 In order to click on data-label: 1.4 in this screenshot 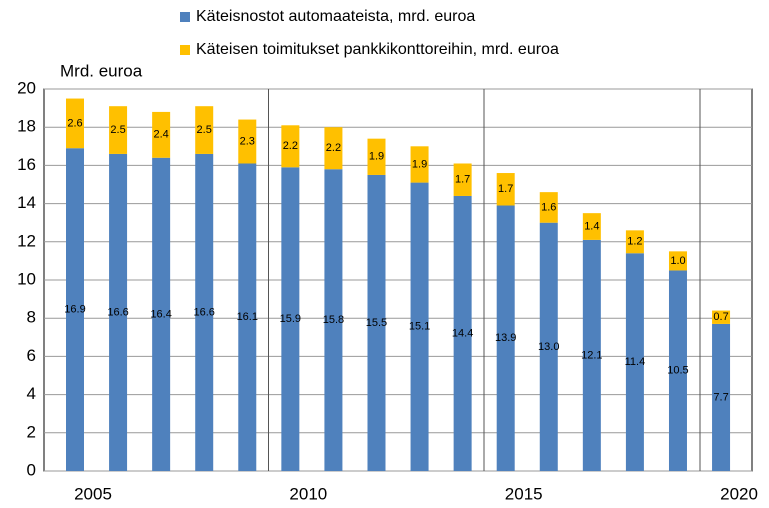, I will do `click(591, 226)`.